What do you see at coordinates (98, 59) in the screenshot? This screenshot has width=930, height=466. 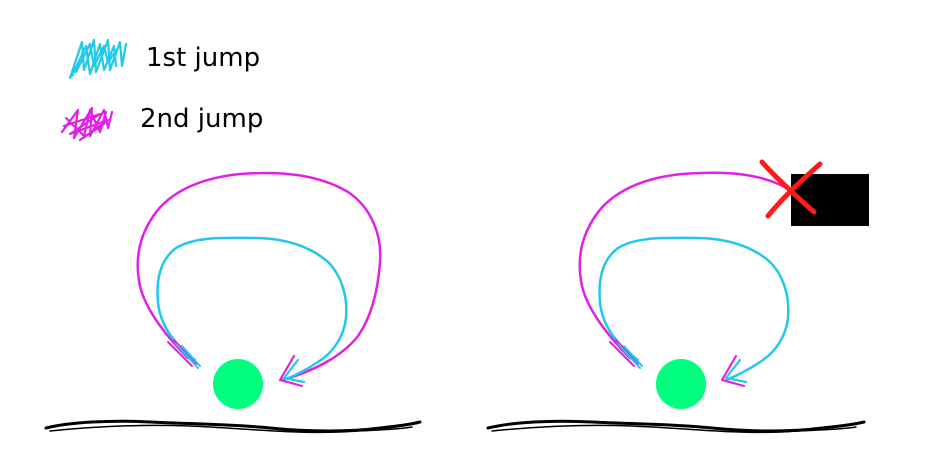 I see `cyan-scribble-icon` at bounding box center [98, 59].